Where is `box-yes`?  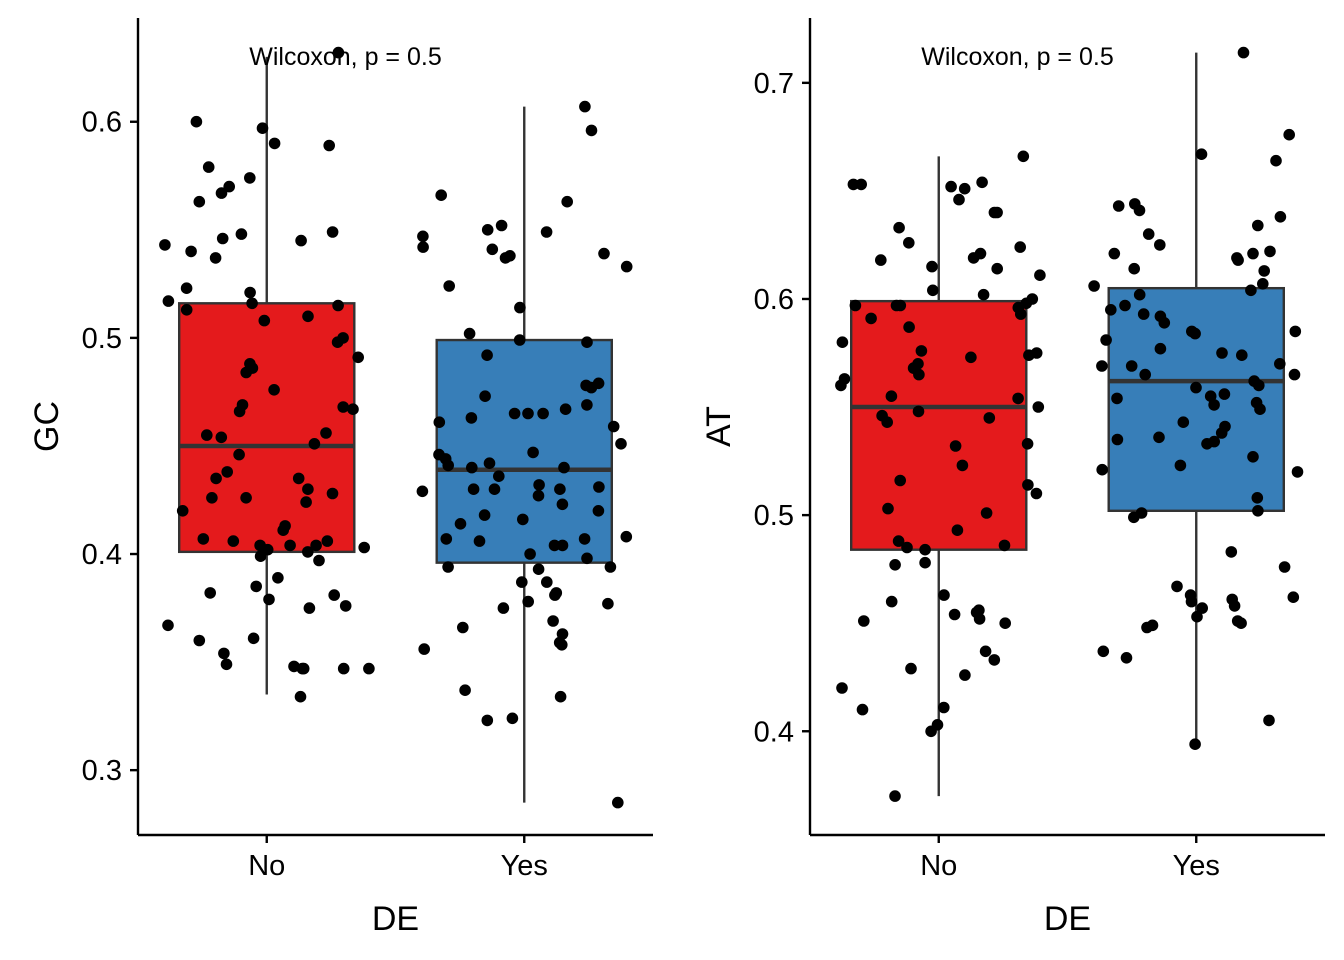 box-yes is located at coordinates (524, 451).